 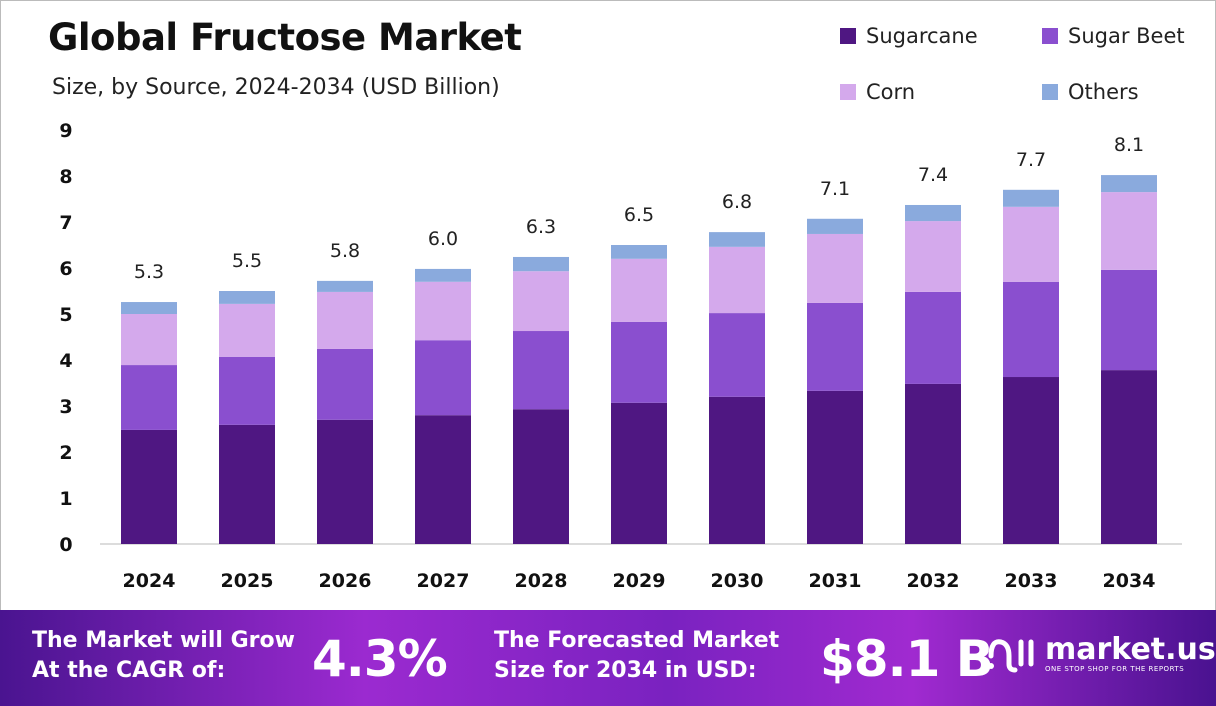 What do you see at coordinates (1126, 36) in the screenshot?
I see `legend-label: Sugar Beet` at bounding box center [1126, 36].